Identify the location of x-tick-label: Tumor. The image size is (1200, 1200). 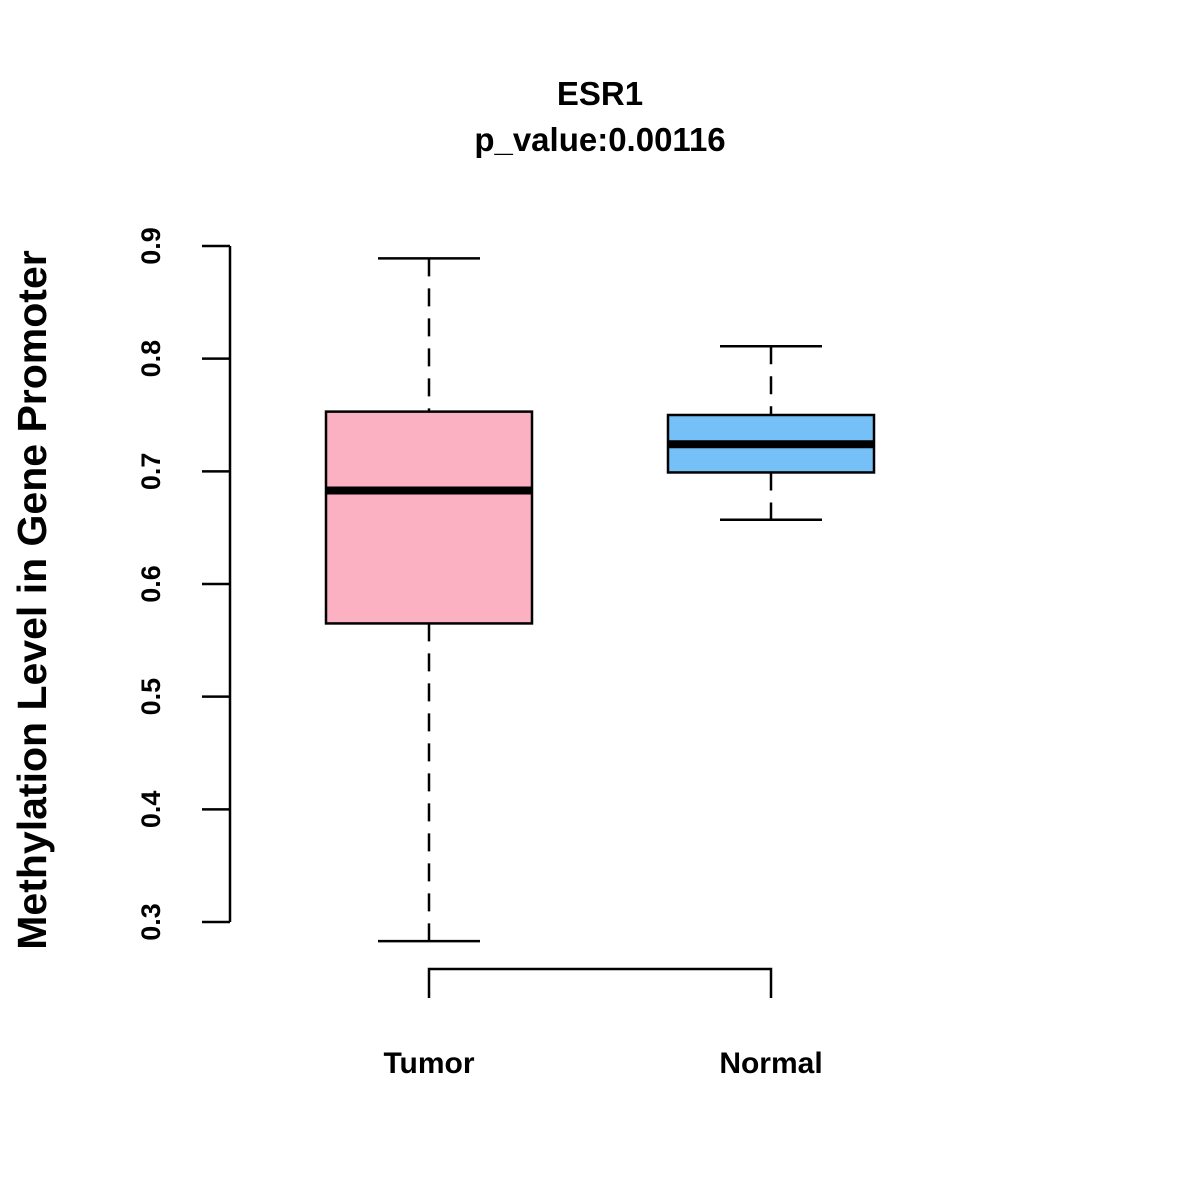
(428, 1063).